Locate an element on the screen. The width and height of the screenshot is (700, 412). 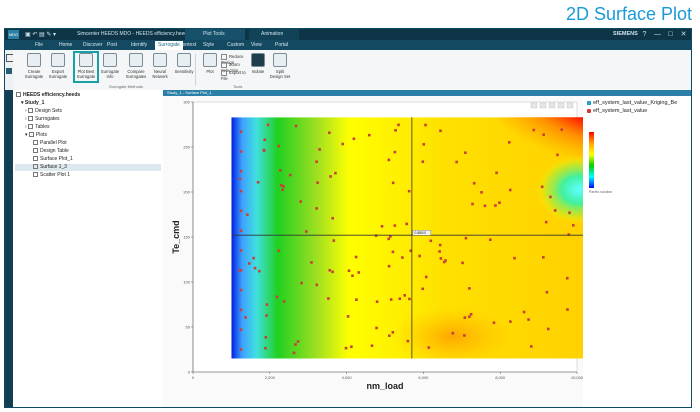
close-icon: ✕ is located at coordinates (683, 34).